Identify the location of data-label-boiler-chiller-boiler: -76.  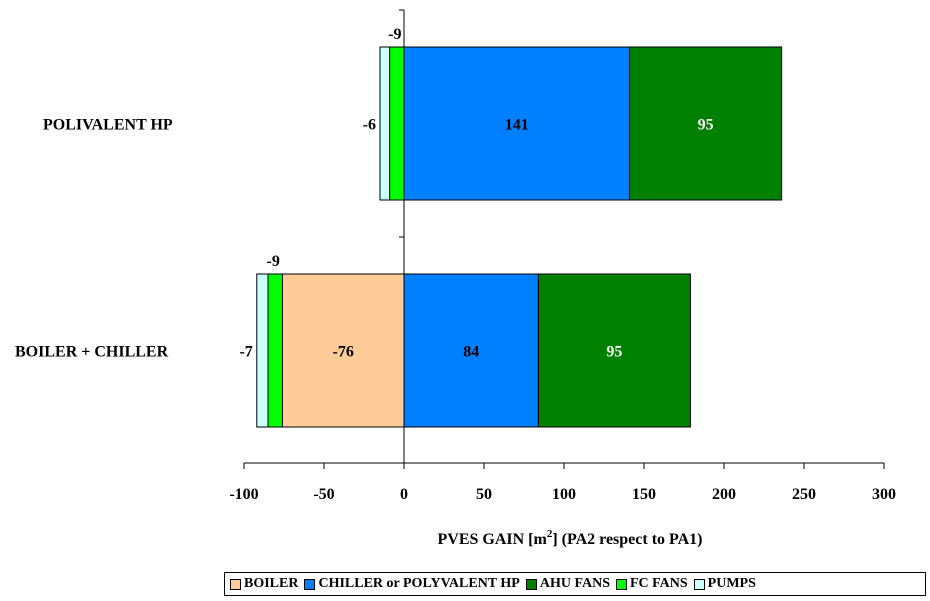
(343, 352).